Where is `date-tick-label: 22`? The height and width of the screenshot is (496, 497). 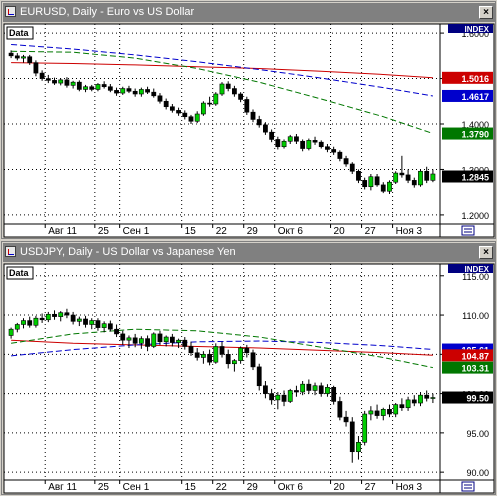
date-tick-label: 22 is located at coordinates (222, 487).